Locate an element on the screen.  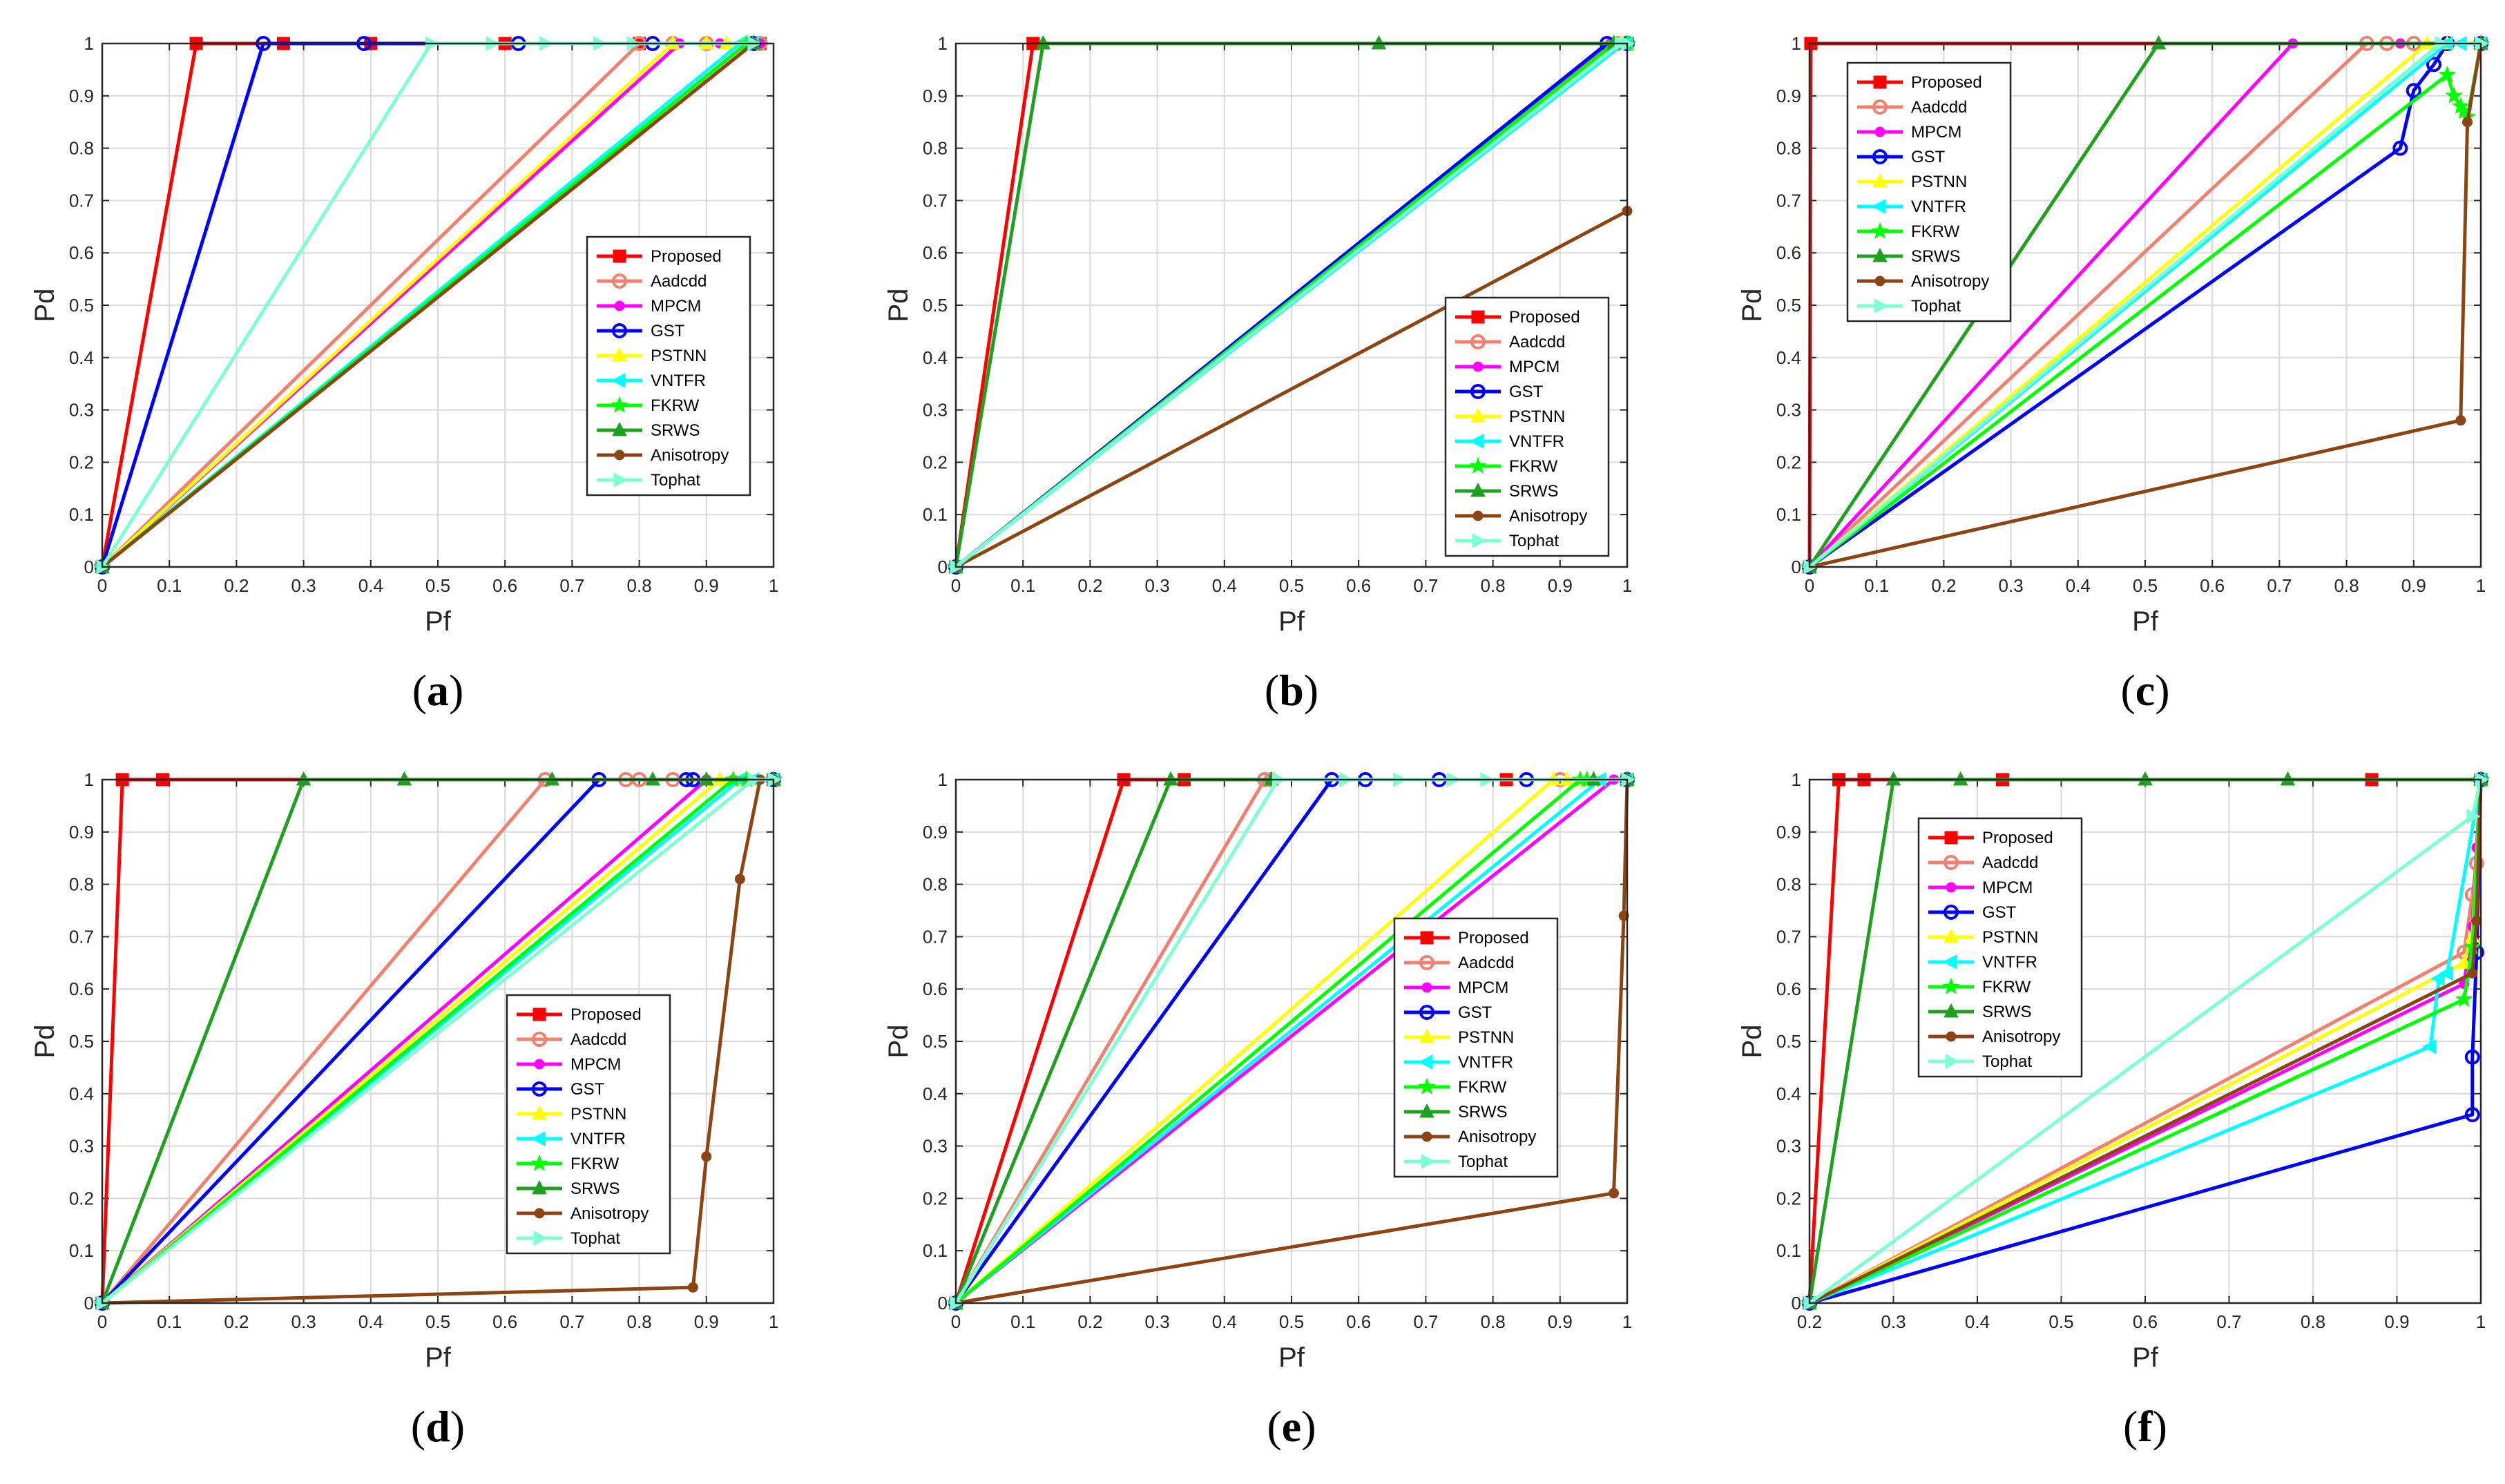
x-tick-label: 0 is located at coordinates (1809, 585).